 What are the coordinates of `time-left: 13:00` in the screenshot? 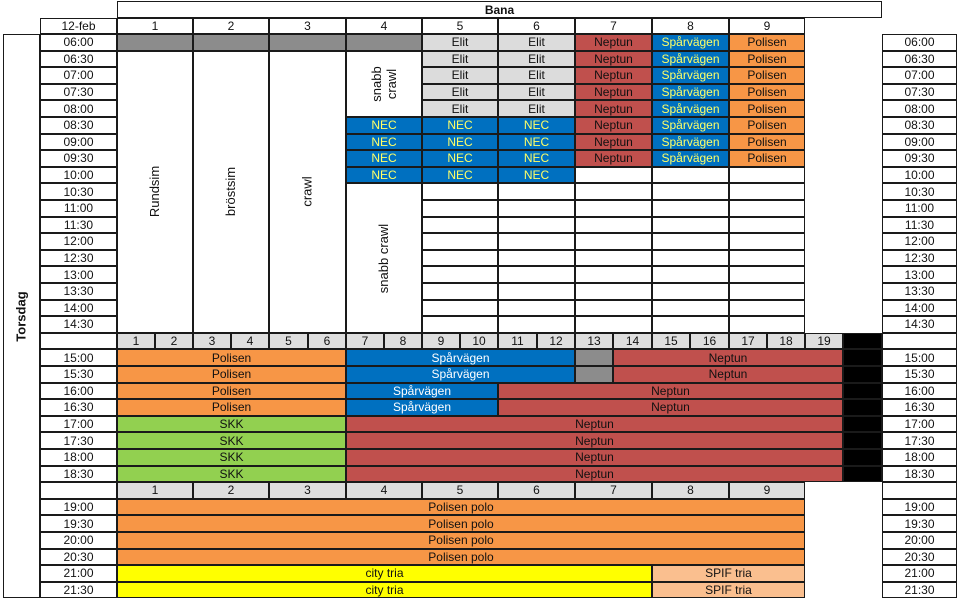 It's located at (78, 274).